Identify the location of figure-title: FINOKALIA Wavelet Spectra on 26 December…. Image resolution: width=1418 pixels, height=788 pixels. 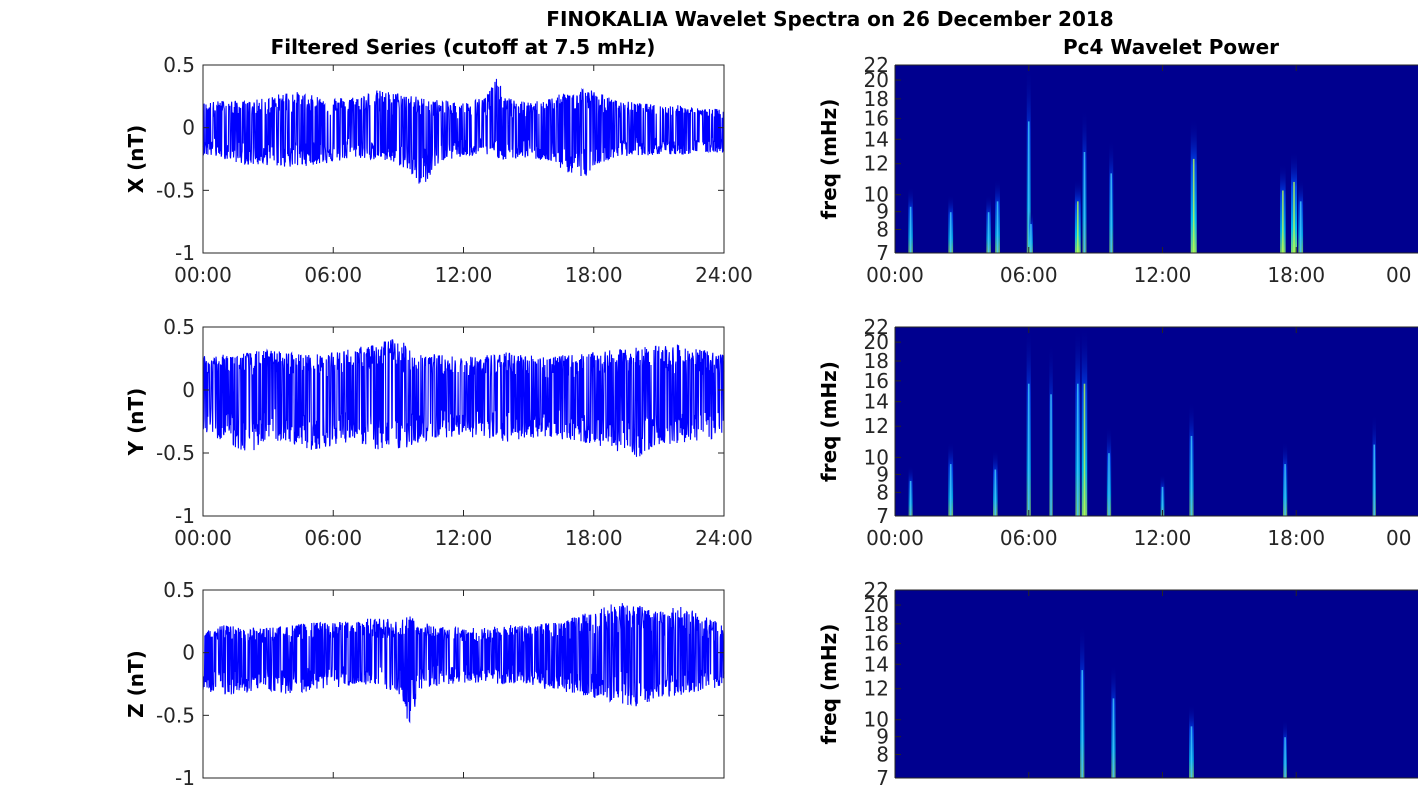
(829, 19).